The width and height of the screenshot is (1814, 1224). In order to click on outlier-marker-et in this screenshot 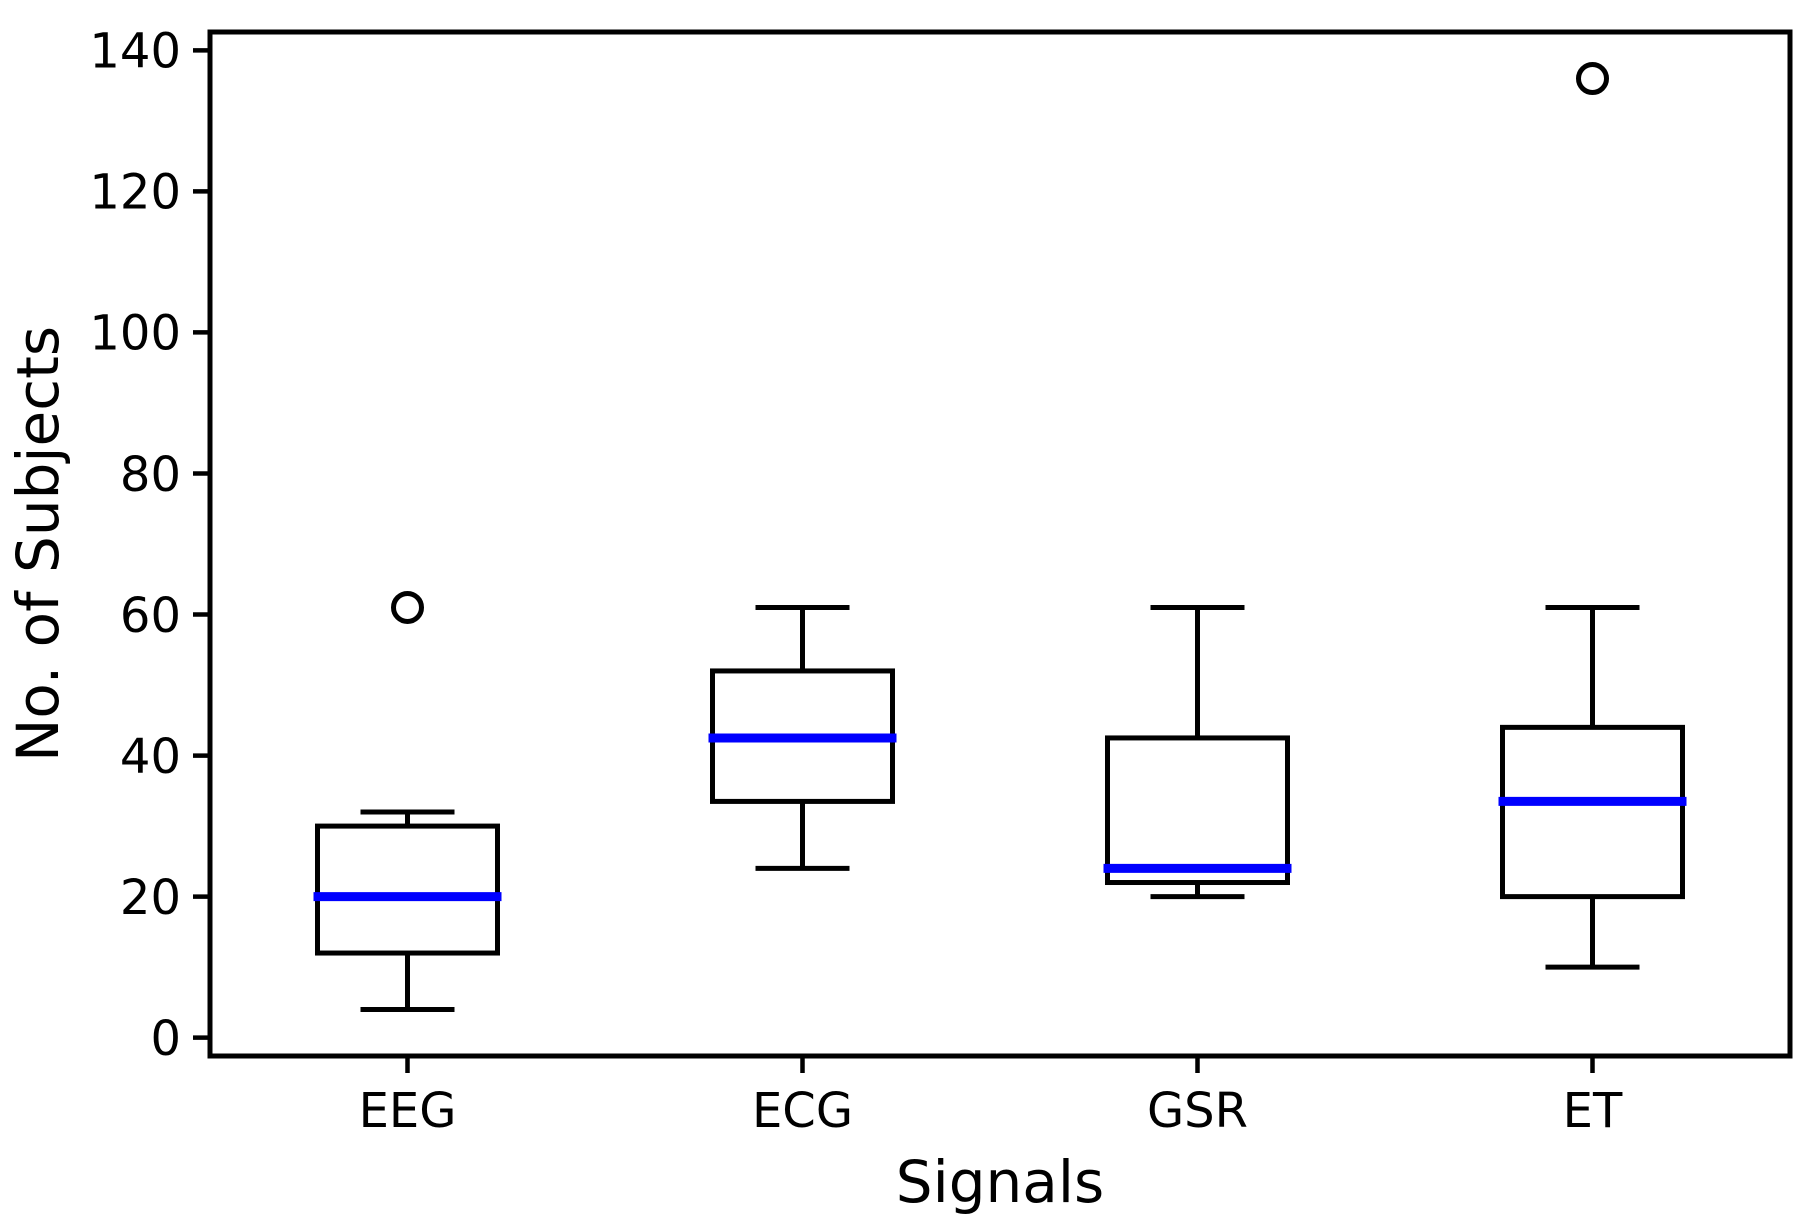, I will do `click(1592, 79)`.